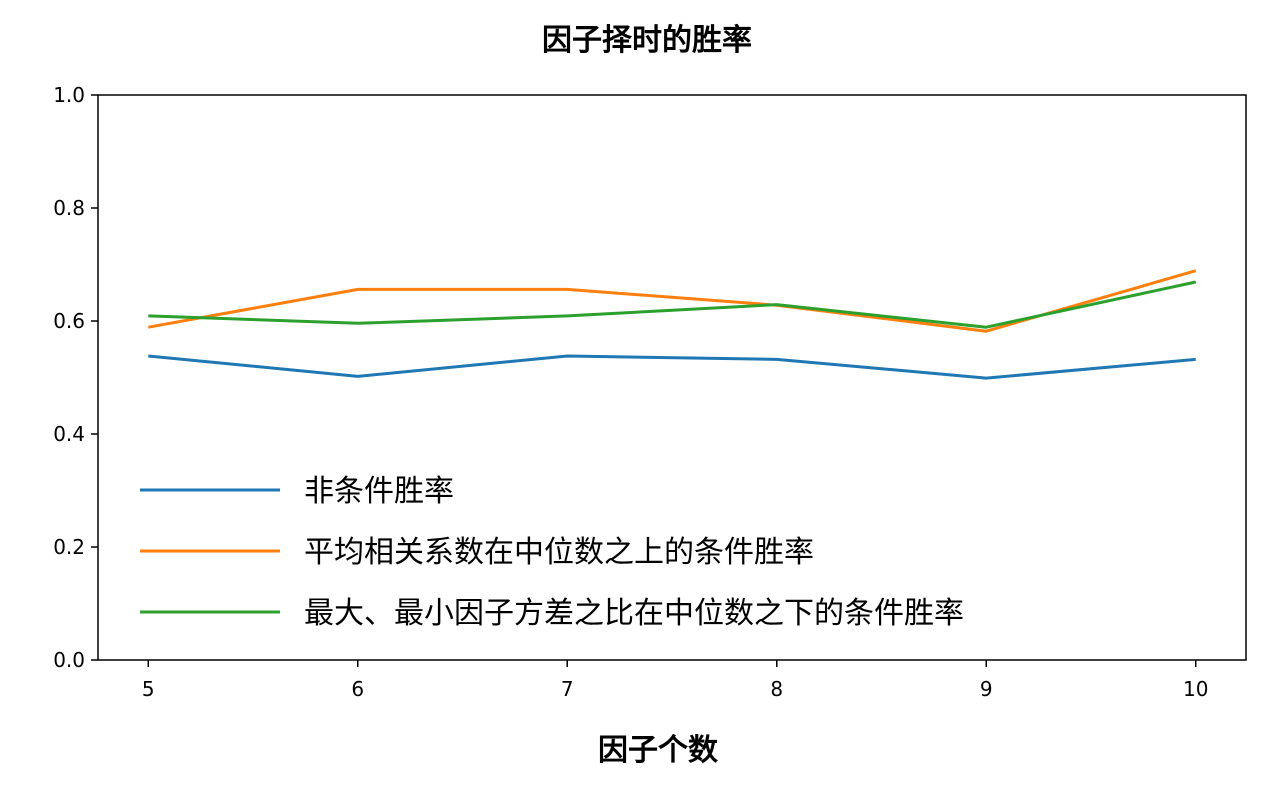 The height and width of the screenshot is (786, 1274). What do you see at coordinates (69, 434) in the screenshot?
I see `y-tick-label: 0.4` at bounding box center [69, 434].